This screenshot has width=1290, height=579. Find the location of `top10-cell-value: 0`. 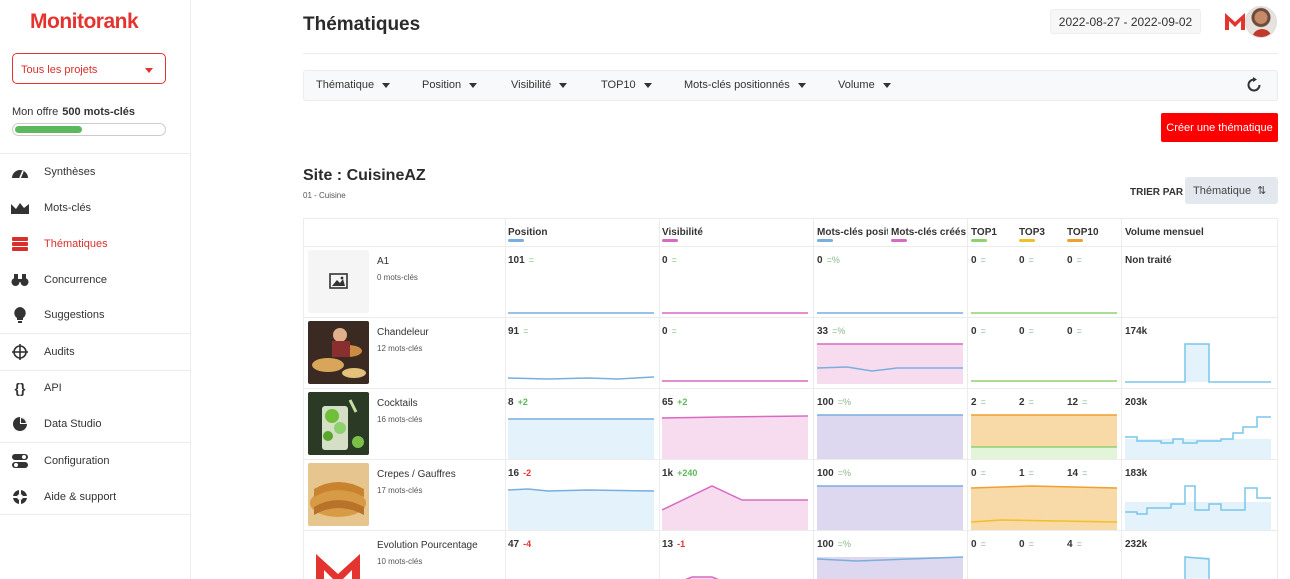

top10-cell-value: 0 is located at coordinates (1070, 260).